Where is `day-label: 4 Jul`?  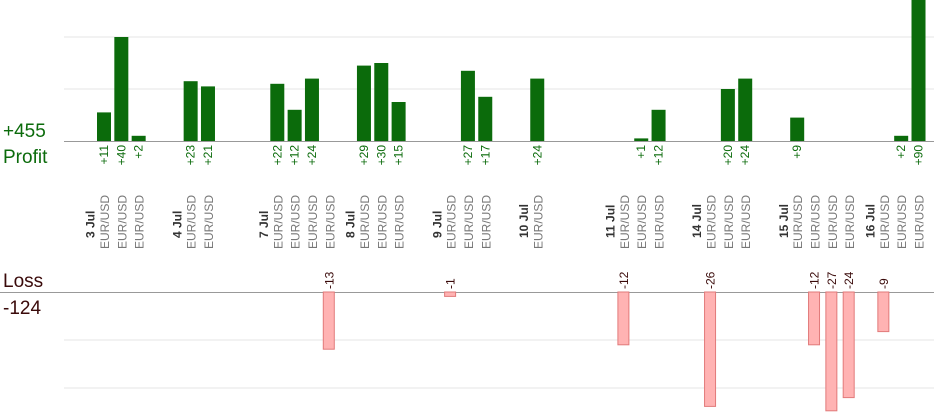
day-label: 4 Jul is located at coordinates (177, 224).